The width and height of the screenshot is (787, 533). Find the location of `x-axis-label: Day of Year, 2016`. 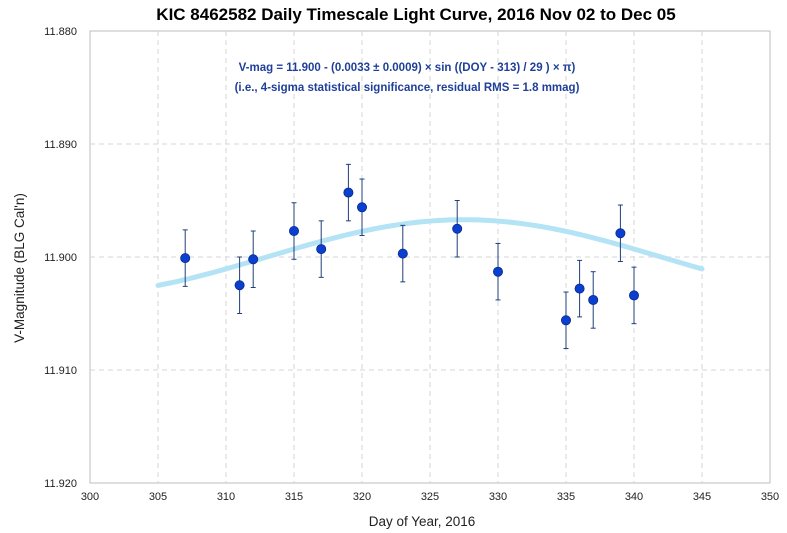

x-axis-label: Day of Year, 2016 is located at coordinates (422, 521).